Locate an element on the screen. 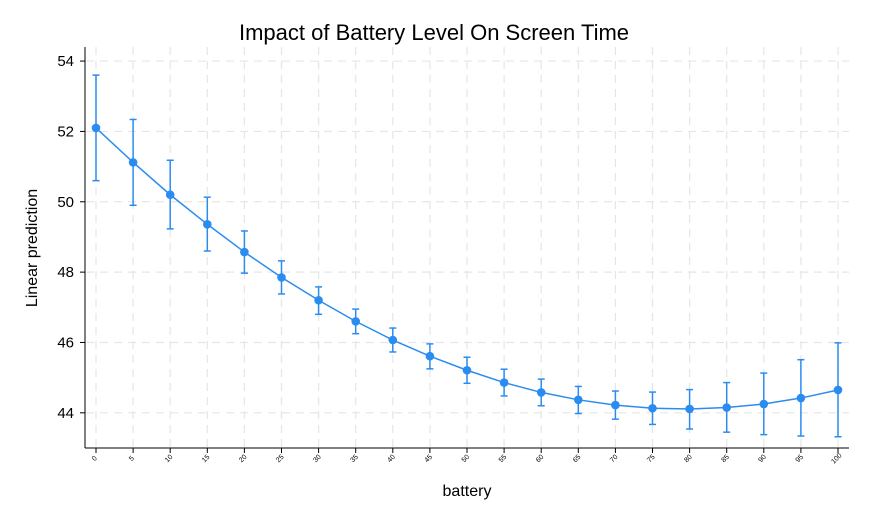 This screenshot has width=869, height=521. x-tick-label: 90 is located at coordinates (763, 459).